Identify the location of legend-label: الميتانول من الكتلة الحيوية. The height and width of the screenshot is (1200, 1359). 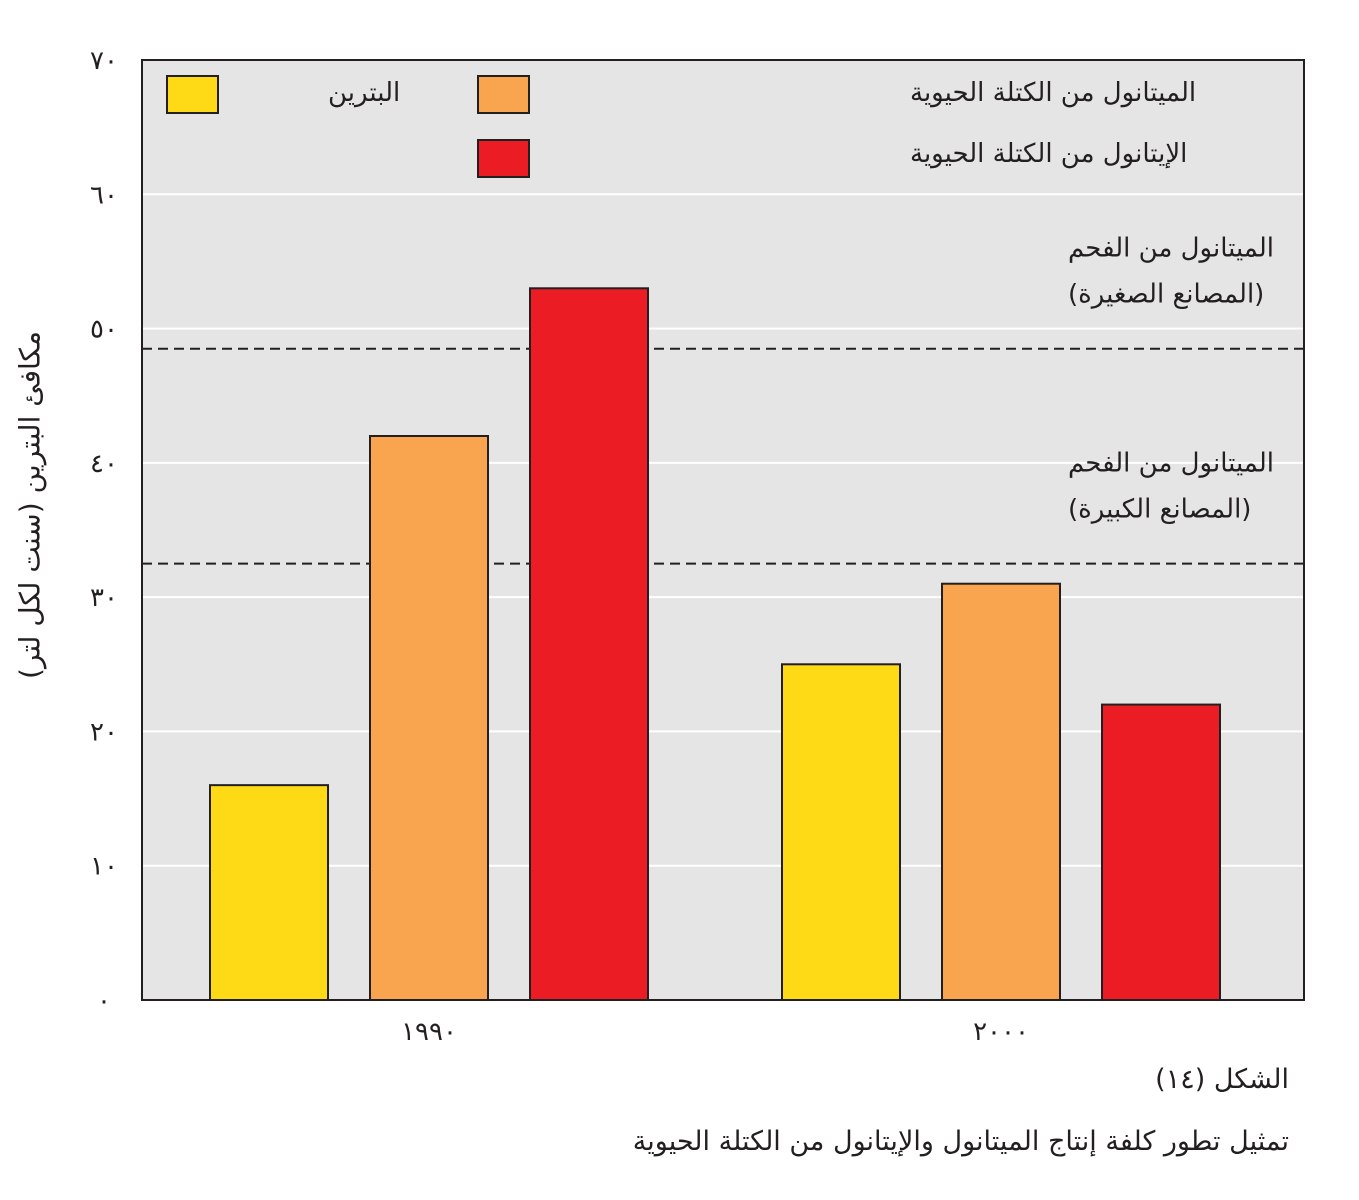
(1053, 93).